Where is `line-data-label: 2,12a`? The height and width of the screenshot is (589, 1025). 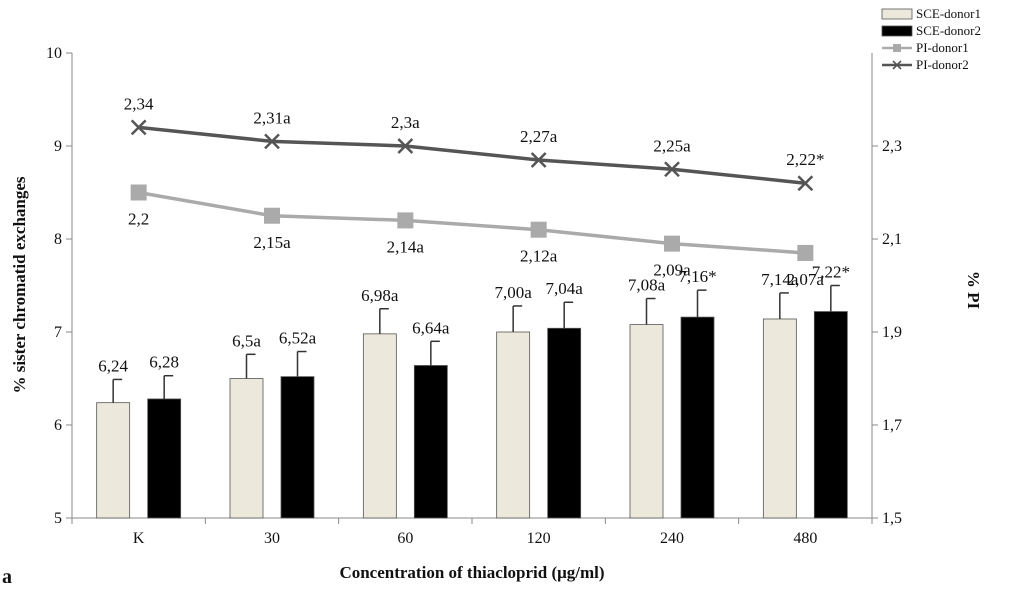
line-data-label: 2,12a is located at coordinates (539, 256).